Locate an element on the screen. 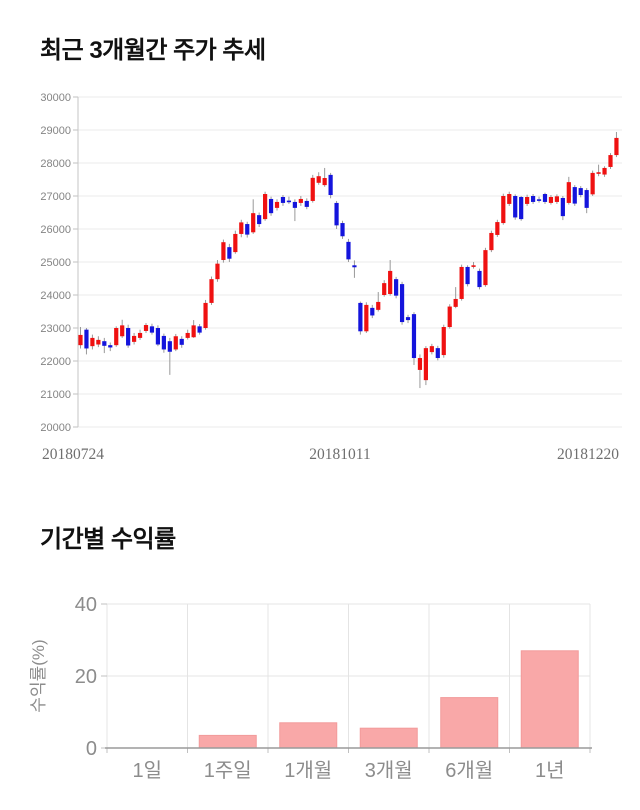 The height and width of the screenshot is (810, 640). x-axis-tick-label: 1일 is located at coordinates (147, 770).